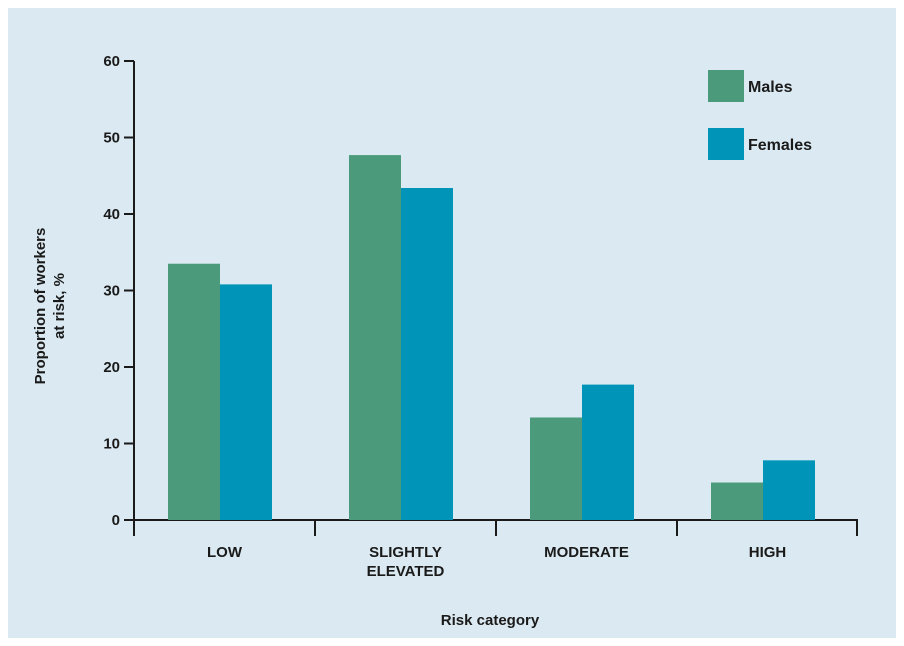 This screenshot has height=646, width=904. I want to click on y-tick-label: 50, so click(111, 138).